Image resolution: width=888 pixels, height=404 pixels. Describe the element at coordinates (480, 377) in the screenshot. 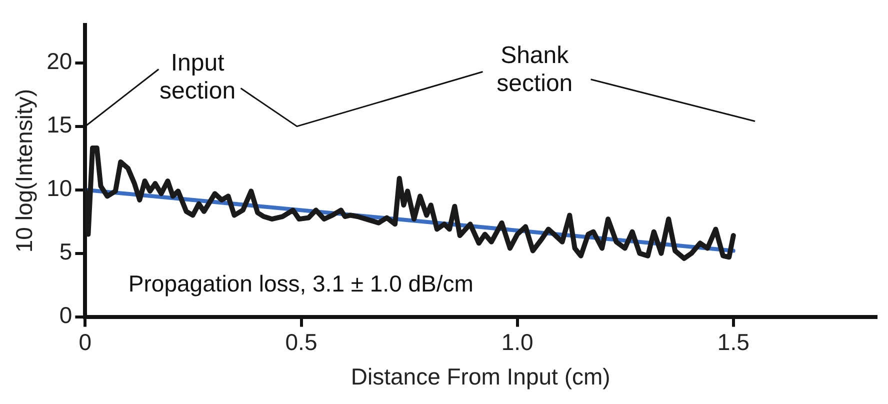

I see `x-axis-title: Distance From Input (cm)` at that location.